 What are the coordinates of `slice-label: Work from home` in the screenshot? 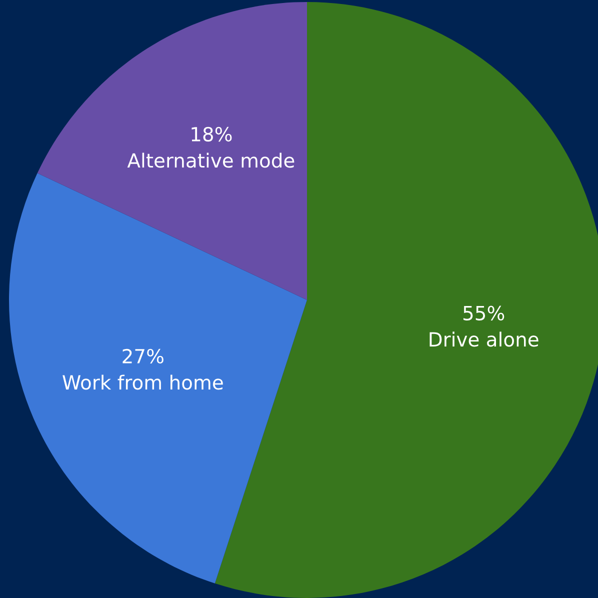 It's located at (142, 382).